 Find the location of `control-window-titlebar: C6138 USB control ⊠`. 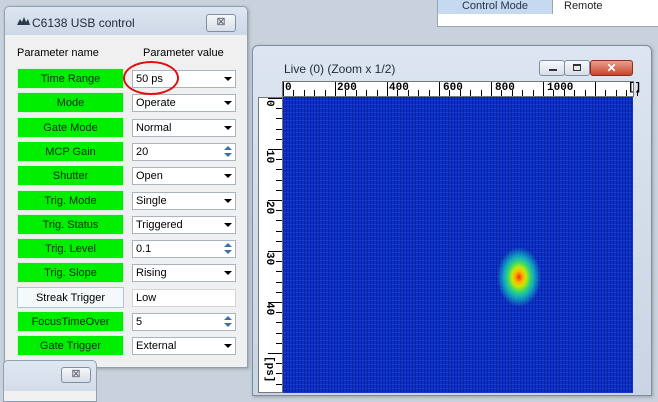

control-window-titlebar: C6138 USB control ⊠ is located at coordinates (126, 21).